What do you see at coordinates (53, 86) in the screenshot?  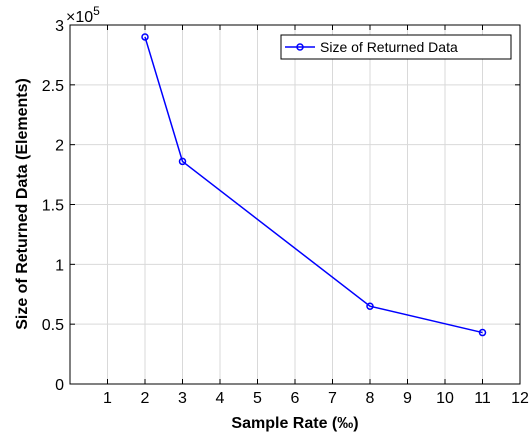 I see `y-tick-label: 2.5` at bounding box center [53, 86].